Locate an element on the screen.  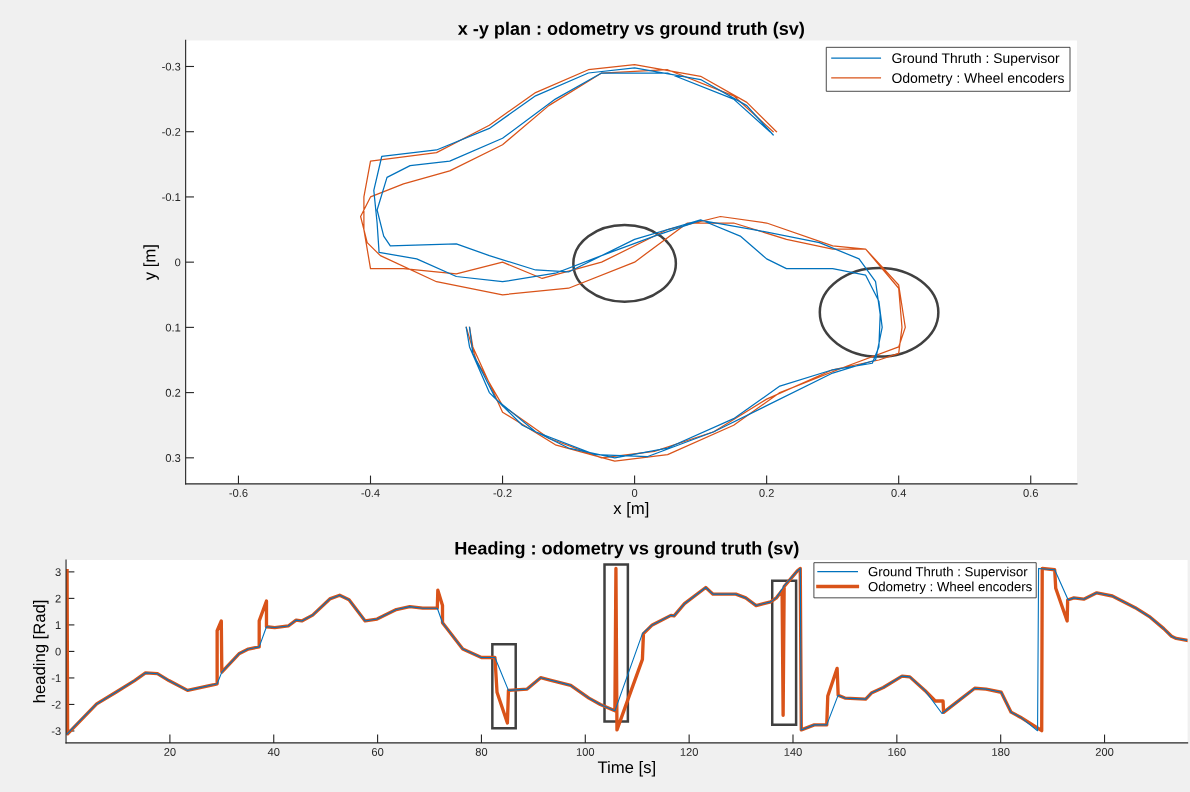
x-tick-label: -0.4 is located at coordinates (370, 493).